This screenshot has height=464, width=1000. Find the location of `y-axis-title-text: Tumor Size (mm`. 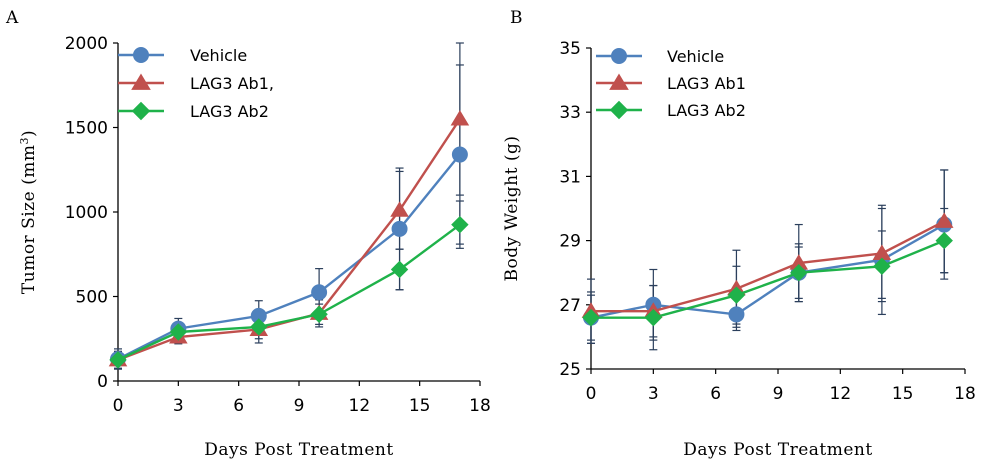

y-axis-title-text: Tumor Size (mm is located at coordinates (29, 220).